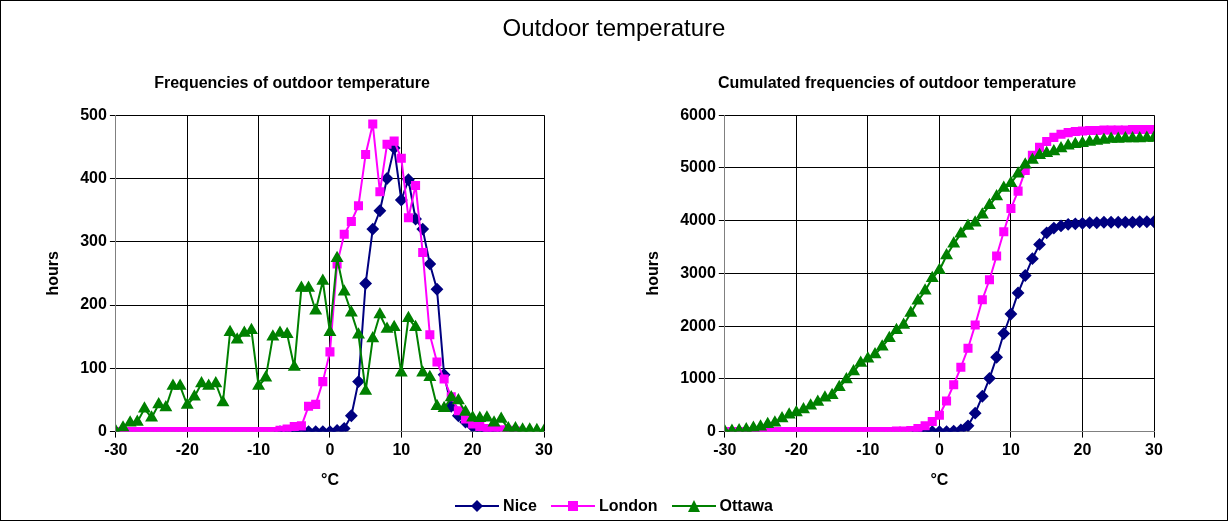 This screenshot has width=1228, height=521. Describe the element at coordinates (897, 83) in the screenshot. I see `chart-subtitle: Cumulated frequencies of outdoor temperature` at that location.